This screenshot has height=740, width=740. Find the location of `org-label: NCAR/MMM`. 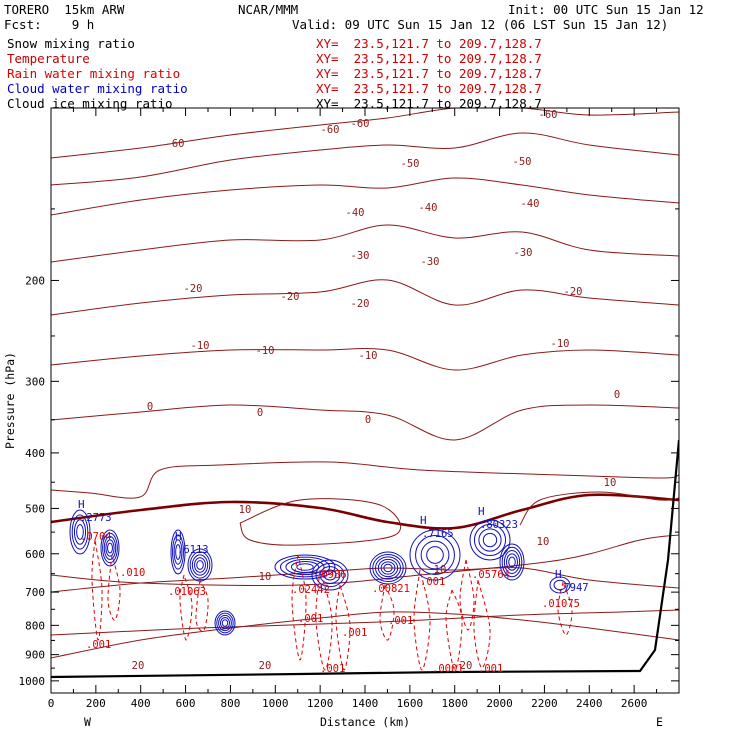

org-label: NCAR/MMM is located at coordinates (268, 9).